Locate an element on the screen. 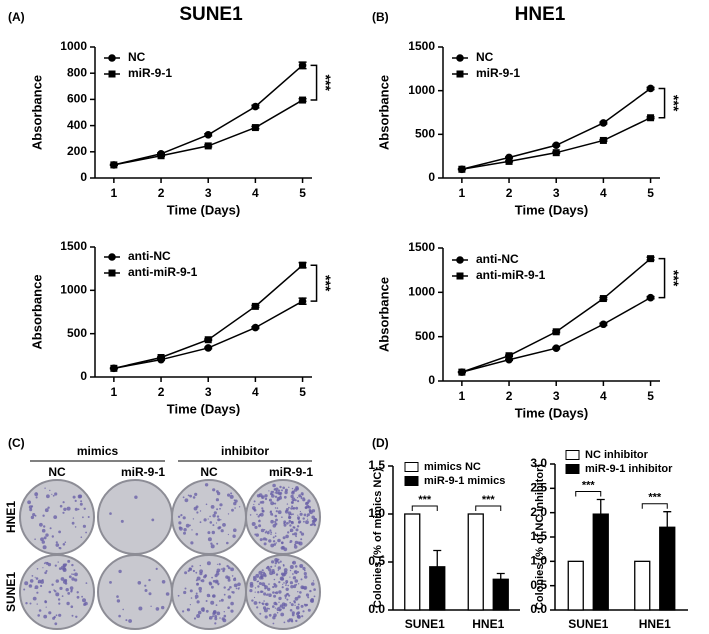 This screenshot has height=634, width=709. x-tick-label: 3 is located at coordinates (208, 392).